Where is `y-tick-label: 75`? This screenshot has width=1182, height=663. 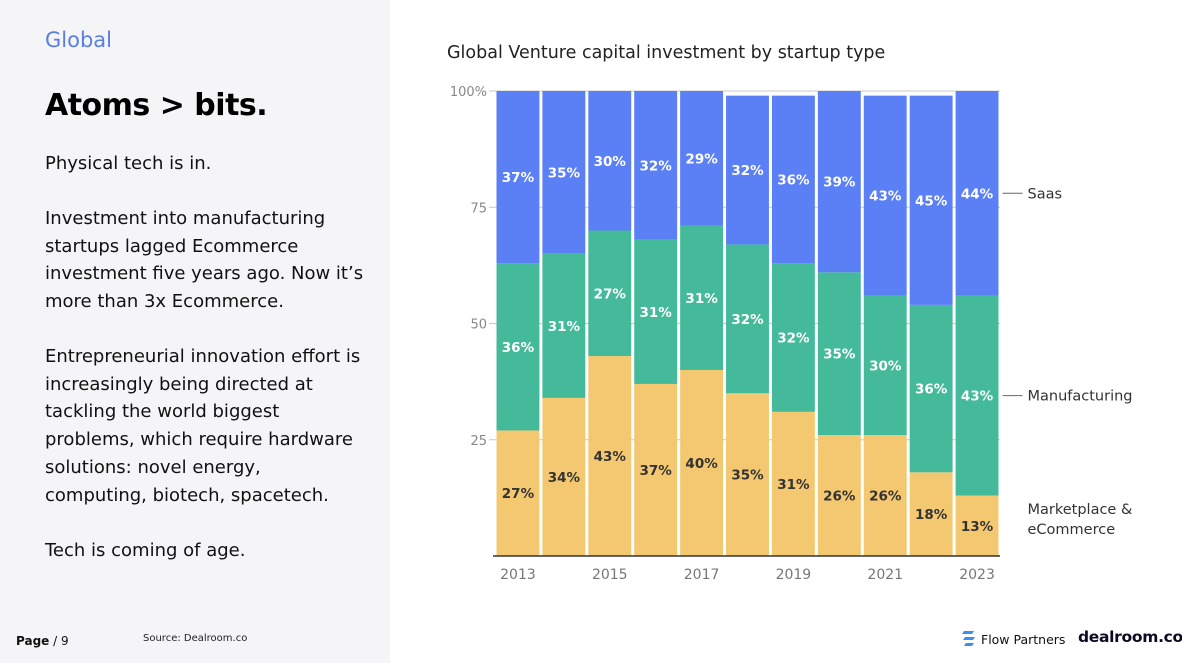
y-tick-label: 75 is located at coordinates (478, 208).